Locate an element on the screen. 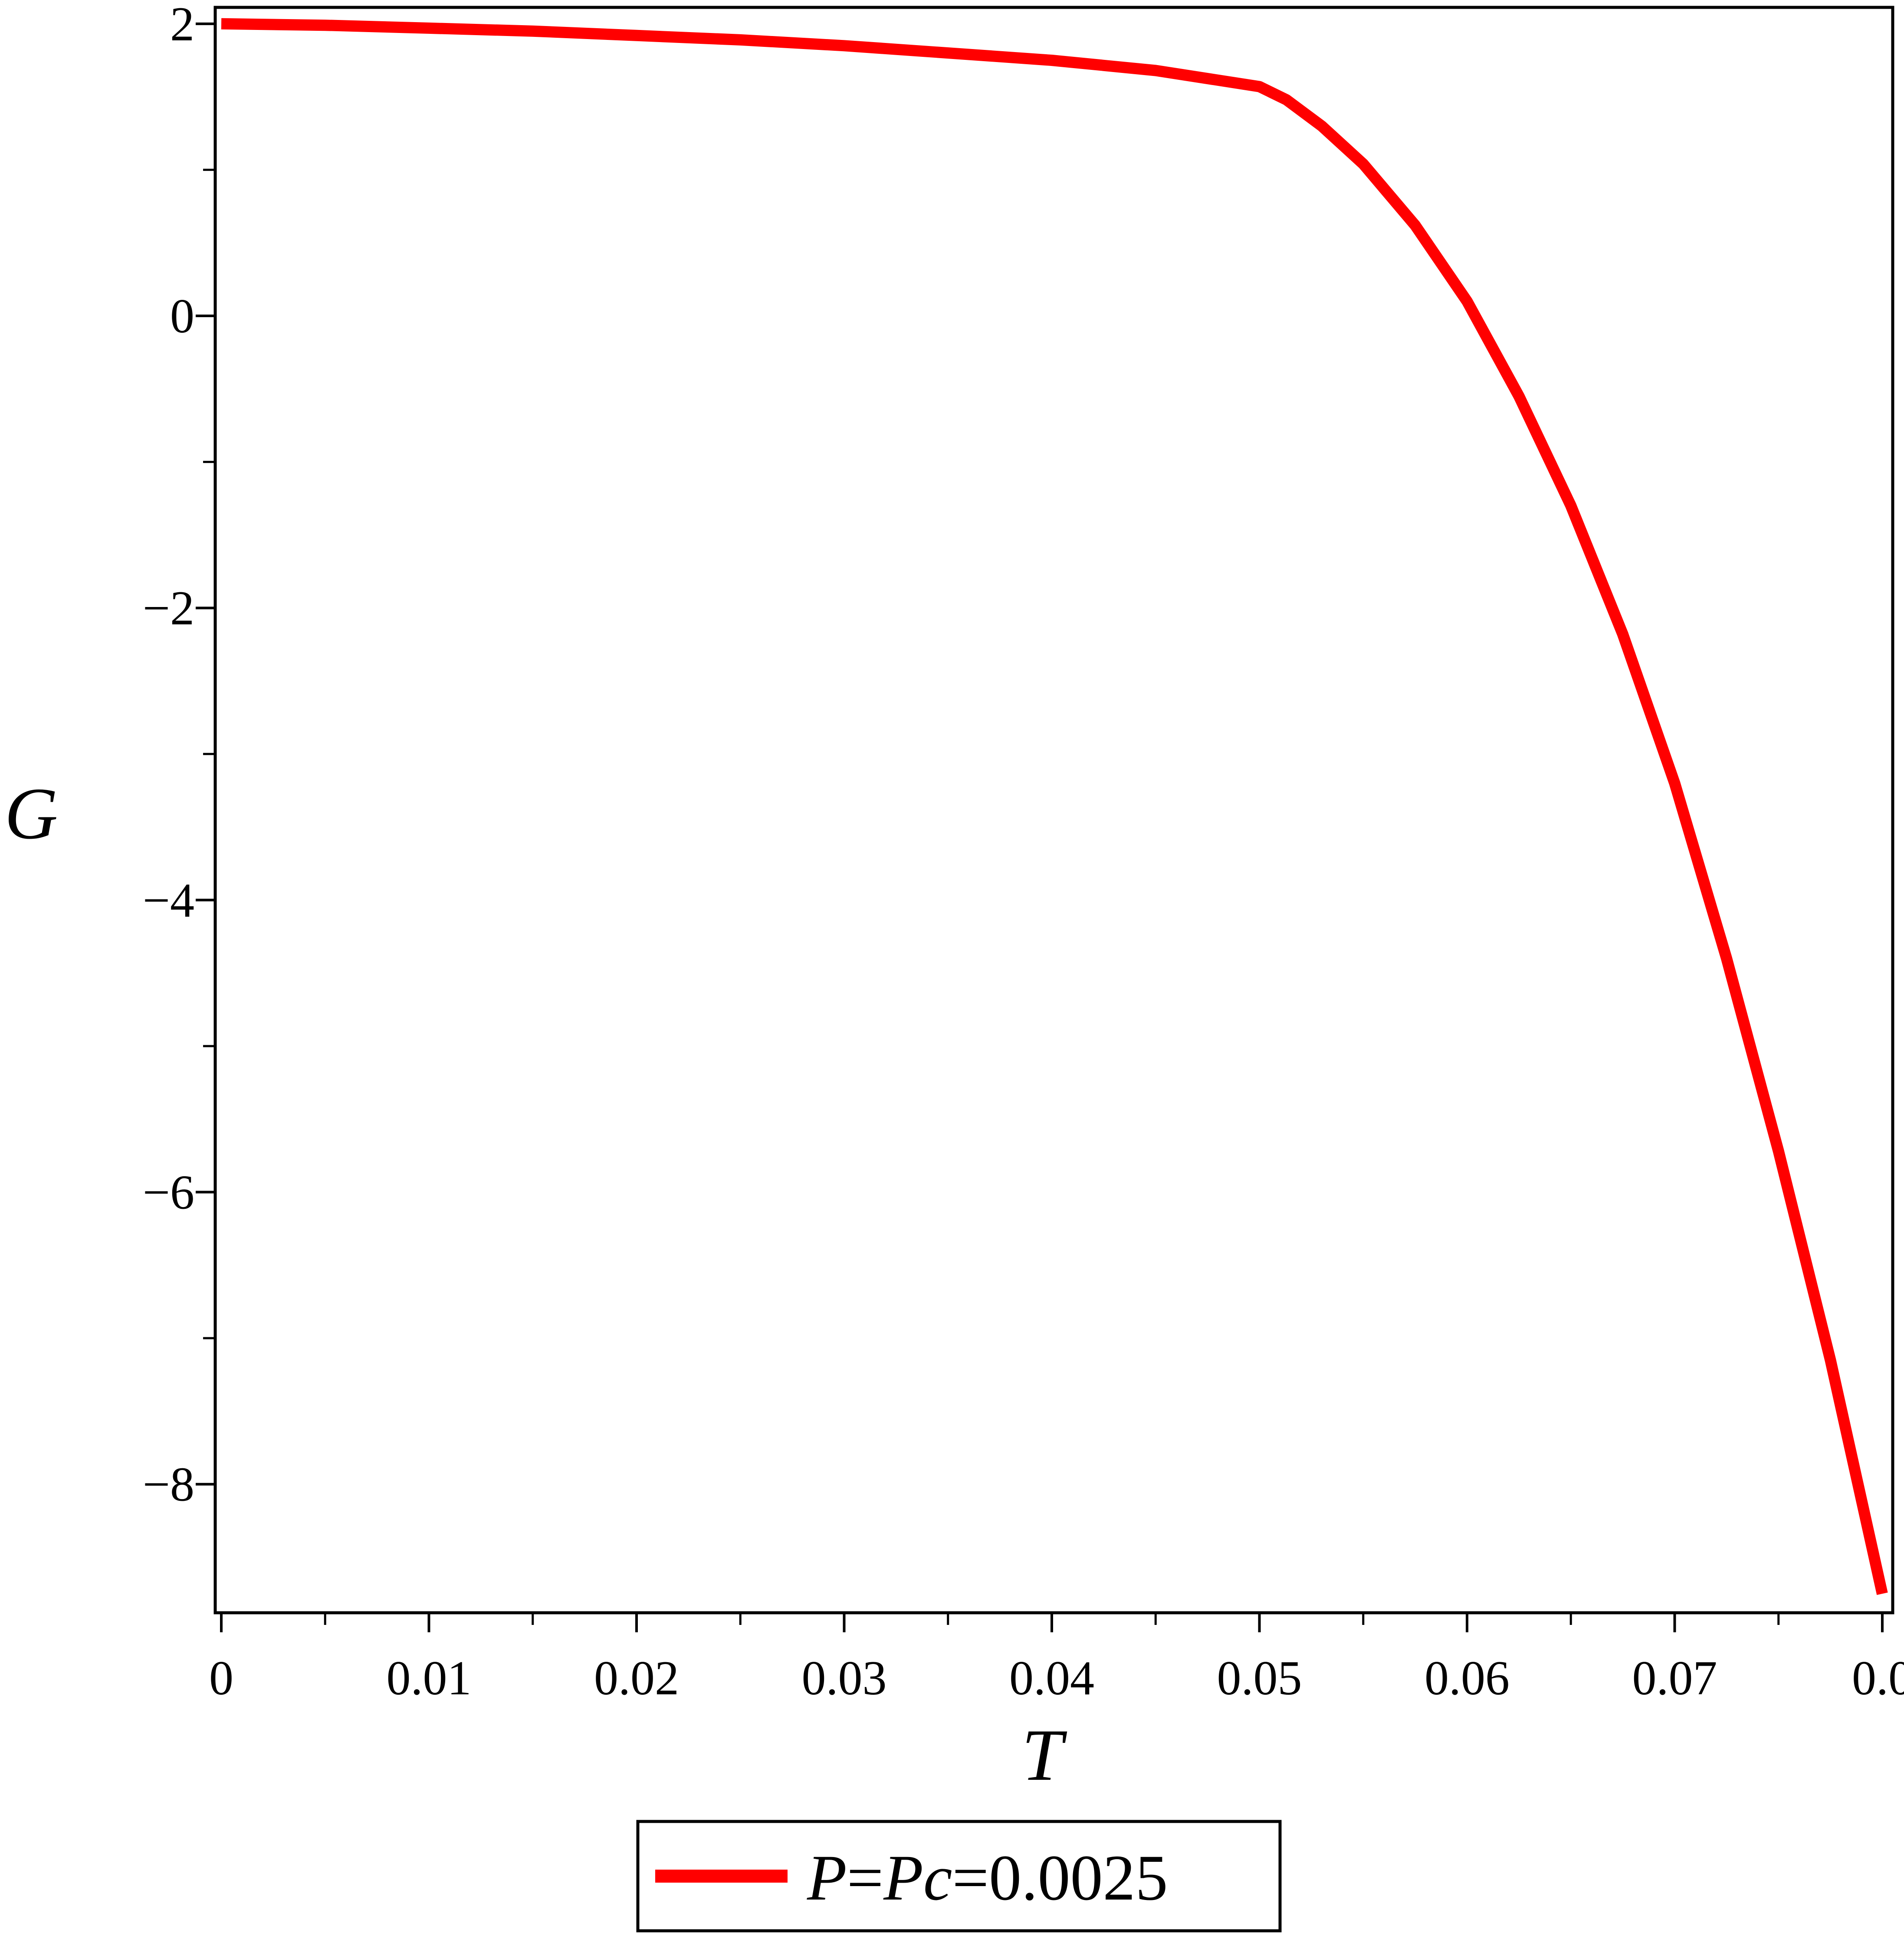 This screenshot has height=1936, width=1904. legend-label: P=Pc=0.0025 is located at coordinates (987, 1878).